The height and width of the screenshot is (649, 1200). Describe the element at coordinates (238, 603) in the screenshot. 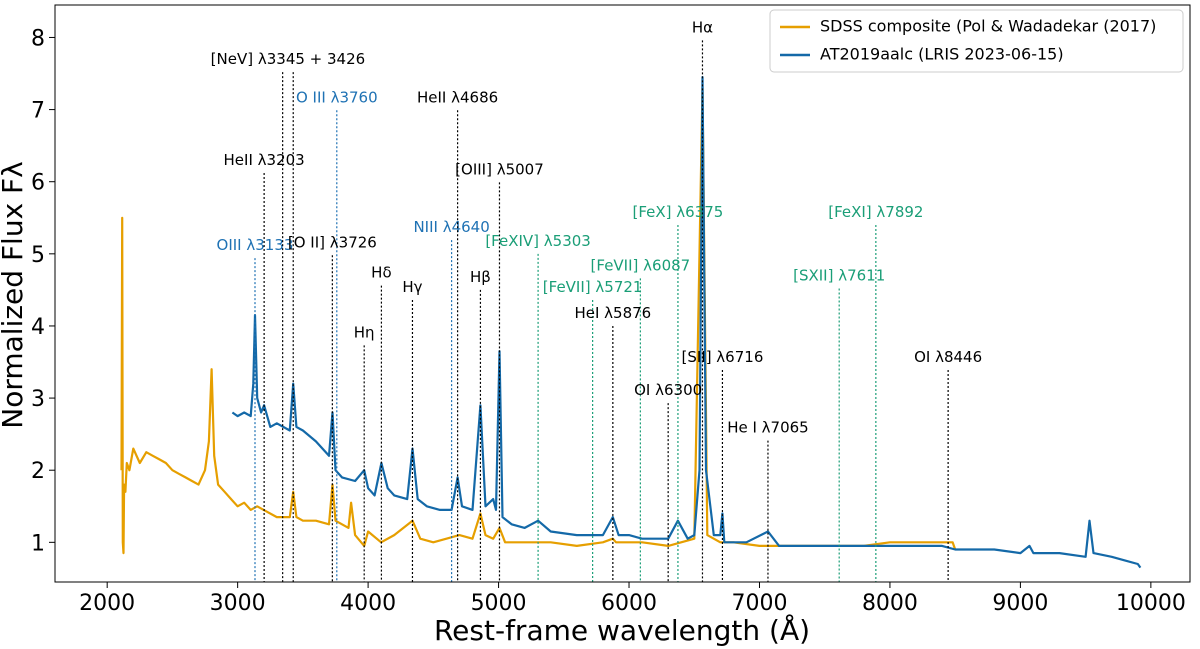

I see `x-tick-label: 3000` at that location.